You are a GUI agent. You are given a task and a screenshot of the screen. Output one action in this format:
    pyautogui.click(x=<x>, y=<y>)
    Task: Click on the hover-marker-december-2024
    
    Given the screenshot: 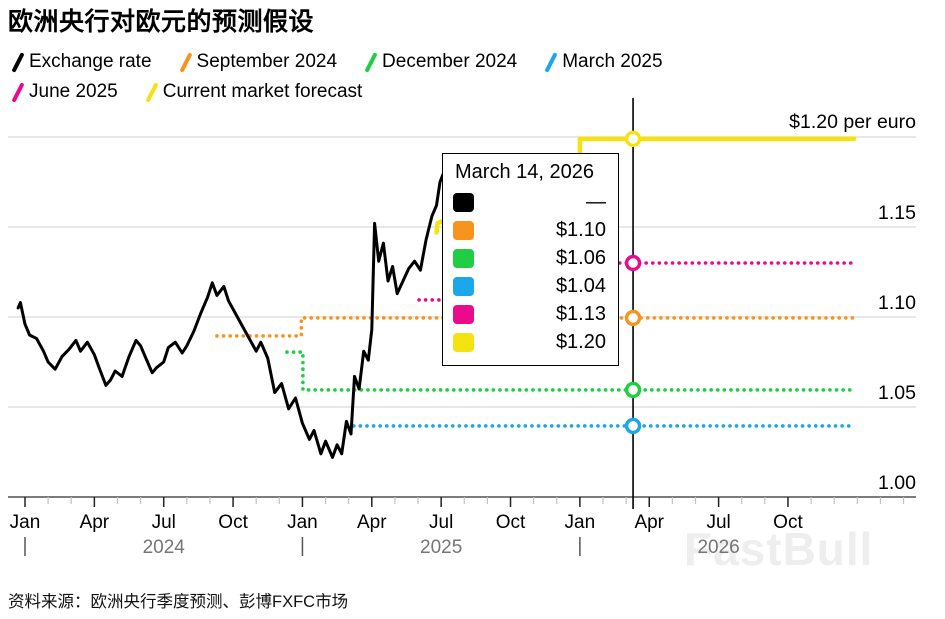 What is the action you would take?
    pyautogui.click(x=633, y=390)
    